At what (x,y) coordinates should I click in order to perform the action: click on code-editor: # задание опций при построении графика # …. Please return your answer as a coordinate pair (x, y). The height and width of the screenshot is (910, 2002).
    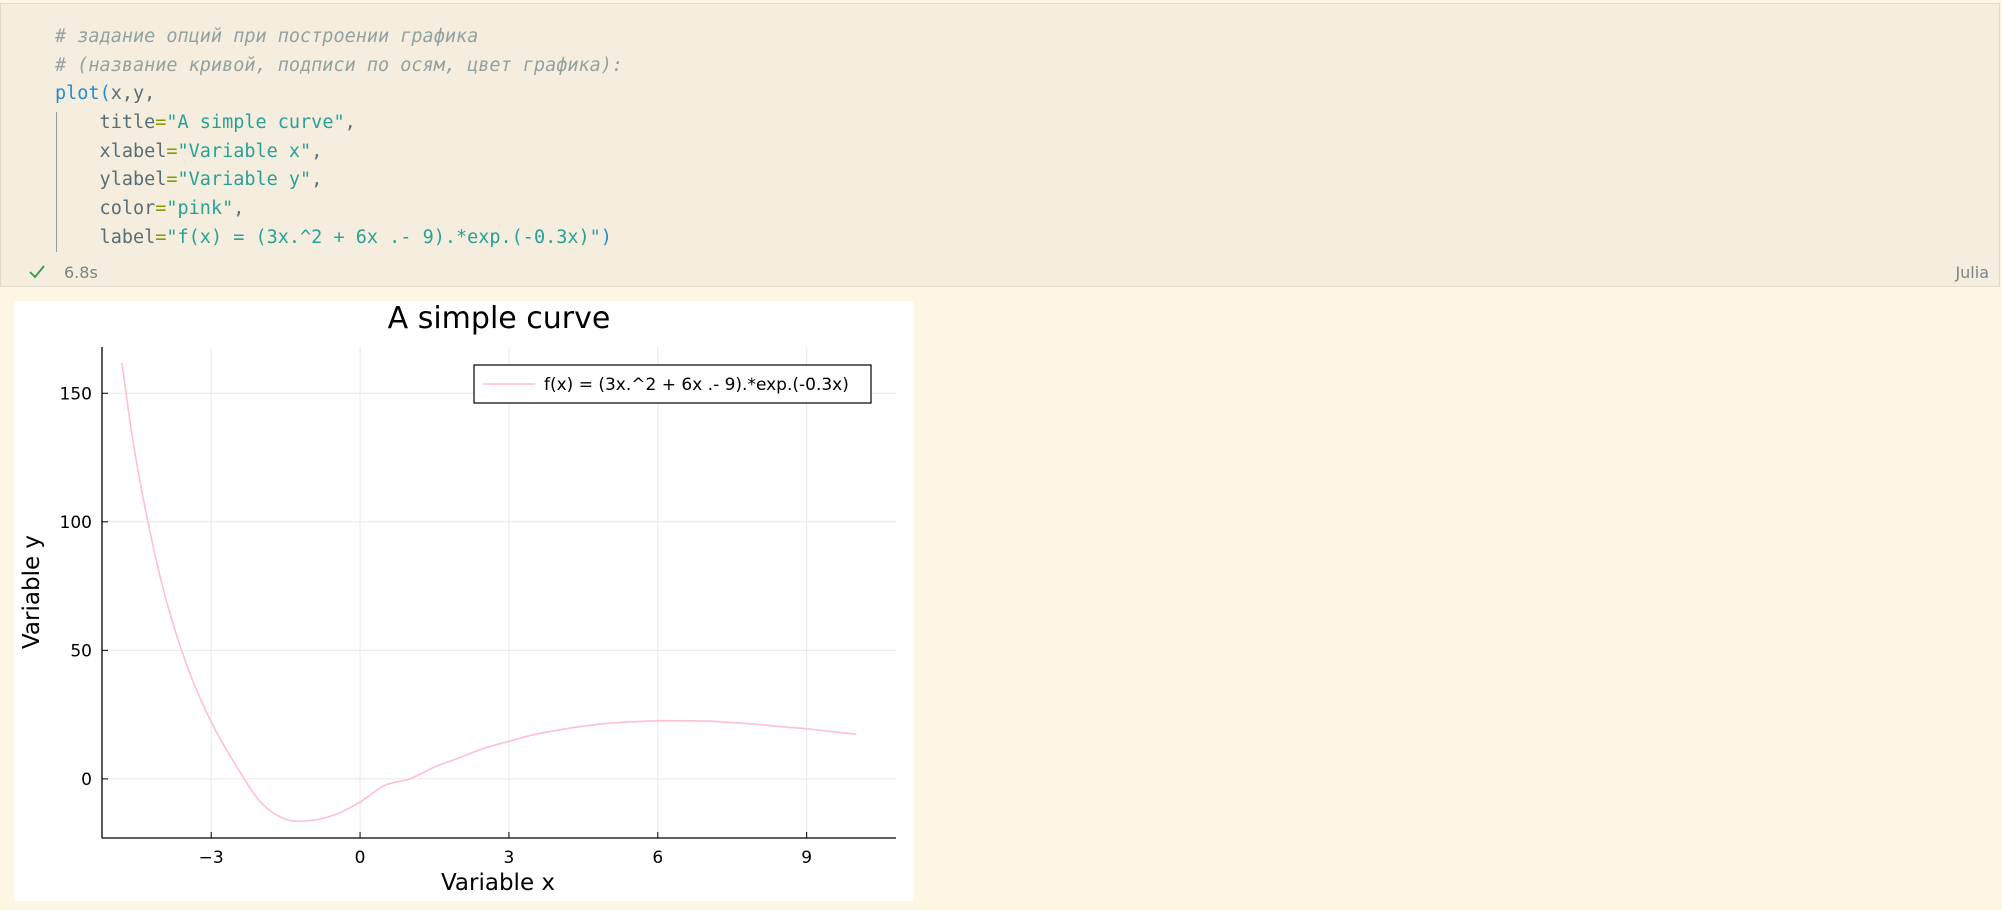
    Looking at the image, I should click on (339, 138).